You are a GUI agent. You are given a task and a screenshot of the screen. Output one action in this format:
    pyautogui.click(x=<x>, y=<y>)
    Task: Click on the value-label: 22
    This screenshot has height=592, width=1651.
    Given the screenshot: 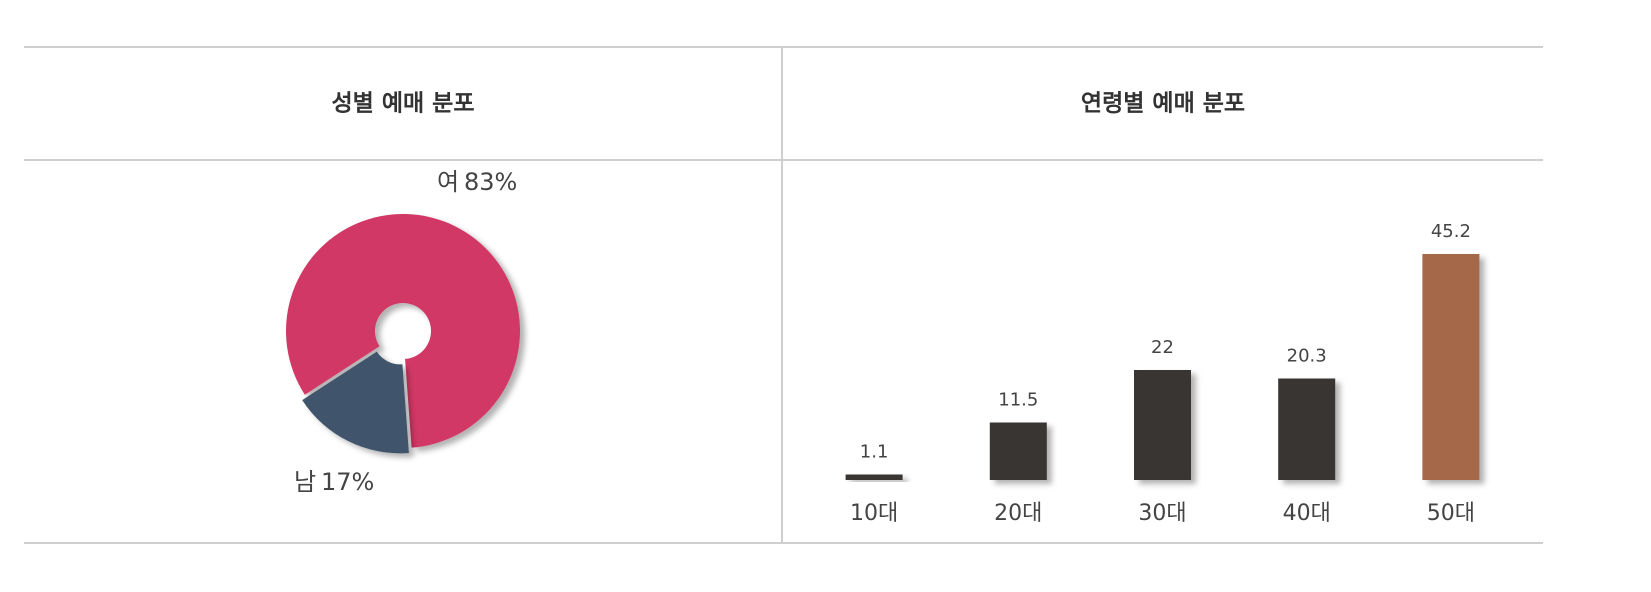 What is the action you would take?
    pyautogui.click(x=1162, y=347)
    